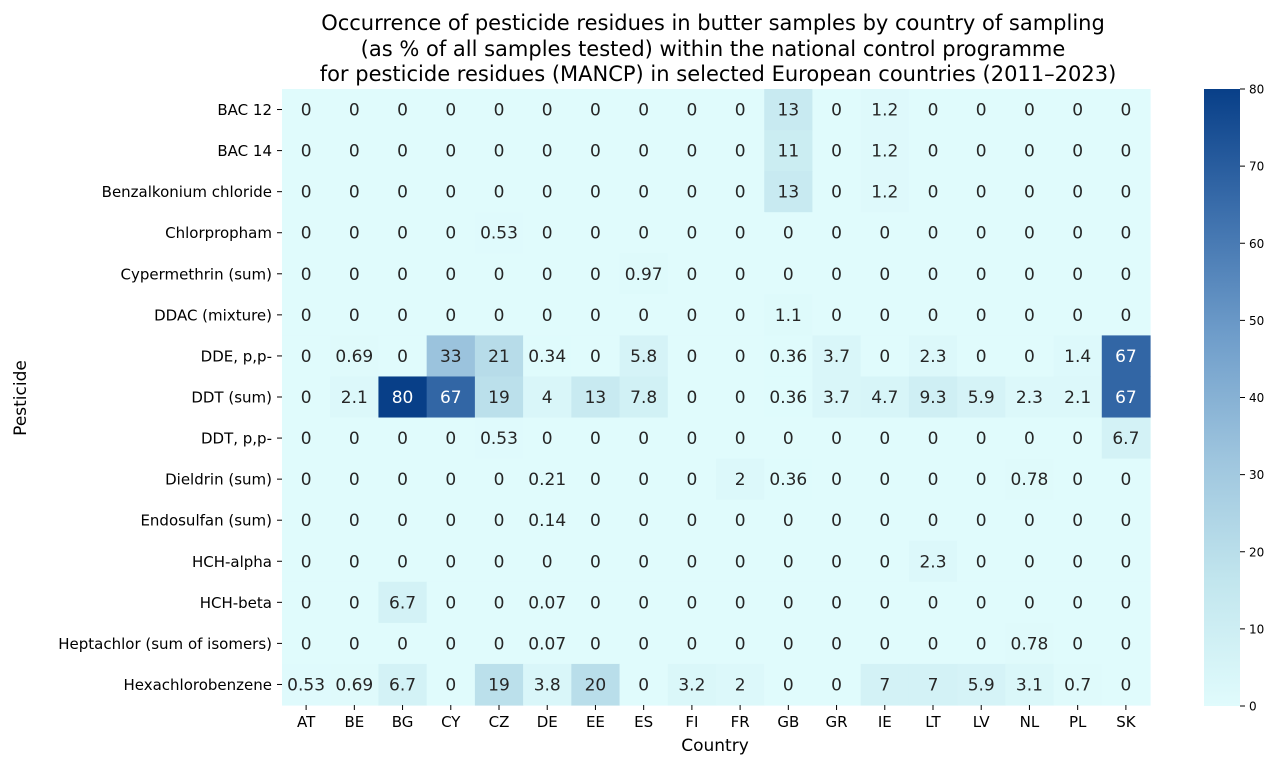 This screenshot has height=764, width=1272. I want to click on heatmap-cell-value: 3.1, so click(1029, 685).